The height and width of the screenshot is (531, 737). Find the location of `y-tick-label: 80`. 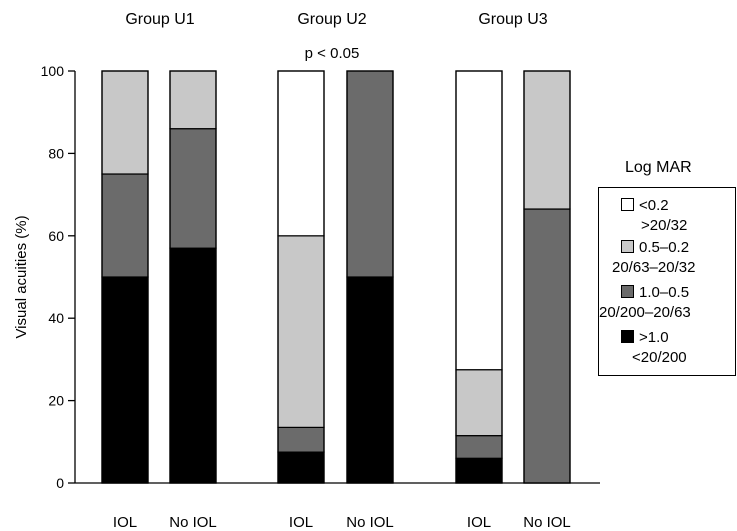

y-tick-label: 80 is located at coordinates (56, 153).